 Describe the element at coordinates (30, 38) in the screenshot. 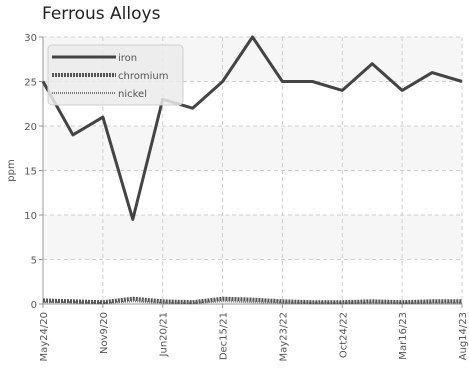

I see `y-tick-label: 30` at that location.